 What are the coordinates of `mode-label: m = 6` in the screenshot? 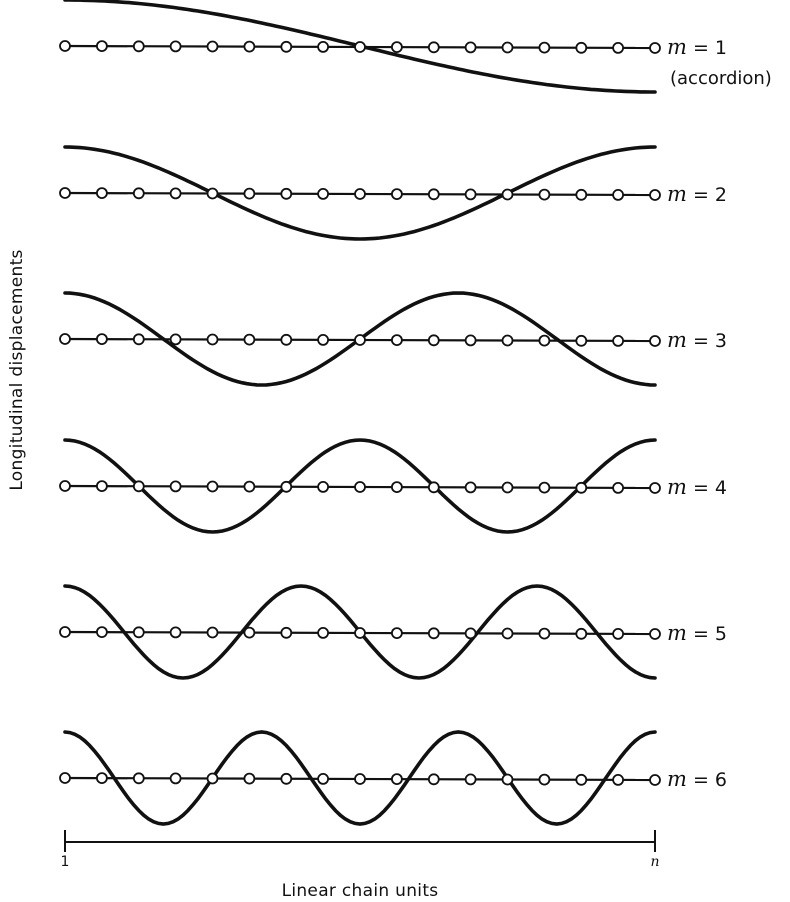 It's located at (697, 779).